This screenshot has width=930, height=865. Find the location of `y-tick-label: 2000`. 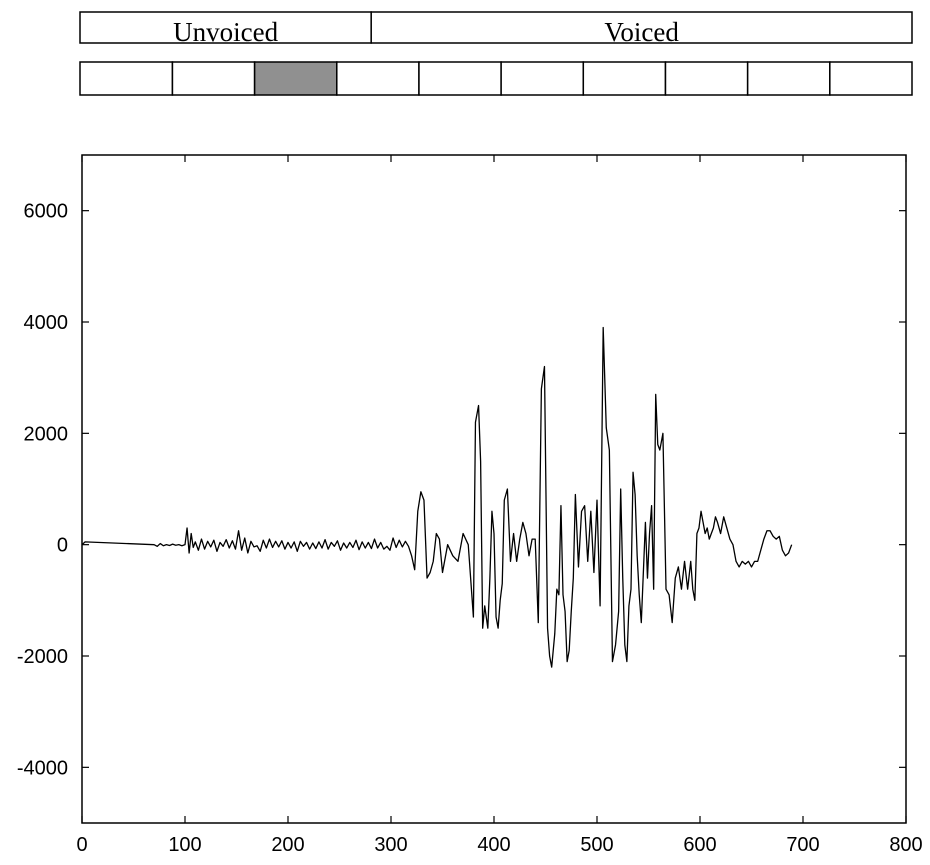

y-tick-label: 2000 is located at coordinates (46, 434).